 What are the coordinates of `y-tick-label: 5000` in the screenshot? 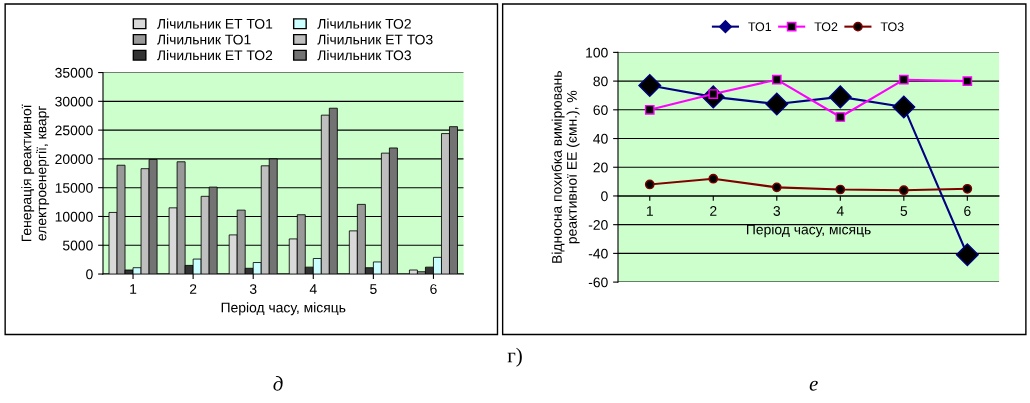 It's located at (77, 245).